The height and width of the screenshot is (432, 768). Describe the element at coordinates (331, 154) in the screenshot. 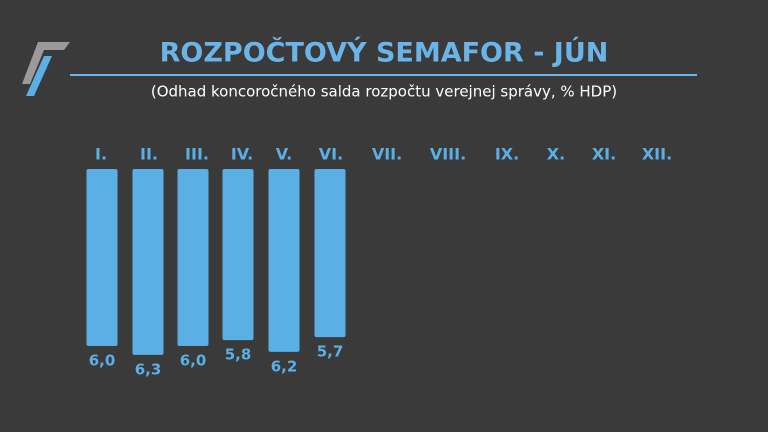

I see `x-tick-label: VI.` at that location.